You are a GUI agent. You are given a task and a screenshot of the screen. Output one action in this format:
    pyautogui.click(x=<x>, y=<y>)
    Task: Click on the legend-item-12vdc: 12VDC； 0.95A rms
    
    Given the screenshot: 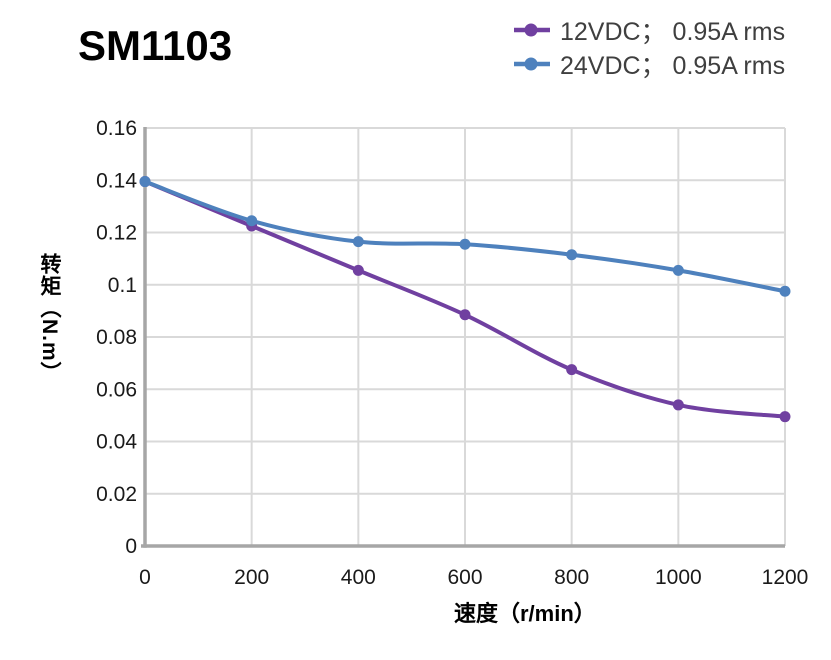 What is the action you would take?
    pyautogui.click(x=648, y=30)
    